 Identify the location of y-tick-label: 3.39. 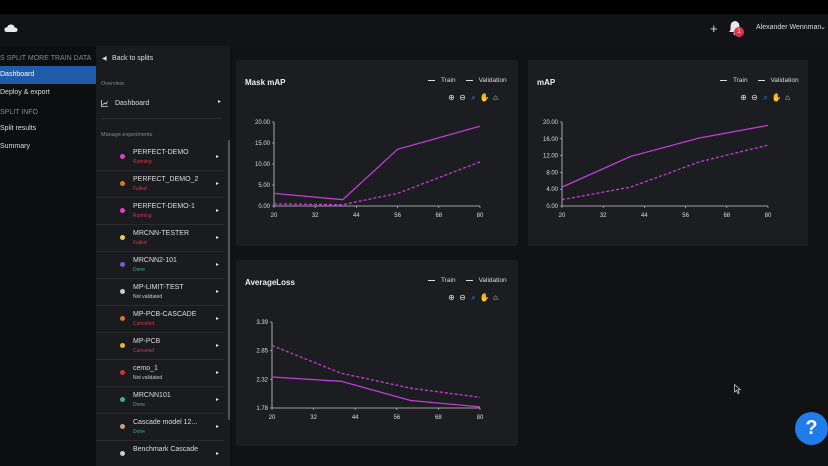
(262, 323).